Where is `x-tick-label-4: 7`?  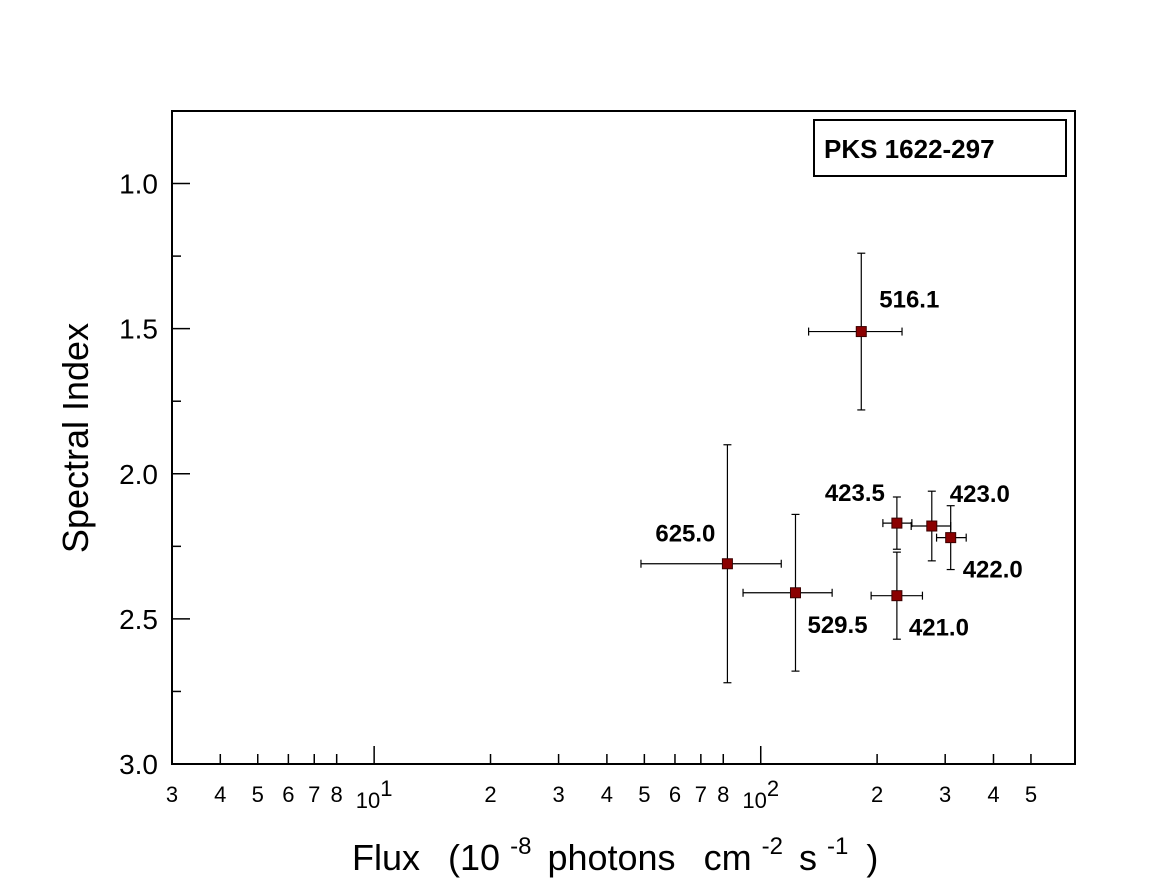
x-tick-label-4: 7 is located at coordinates (314, 794).